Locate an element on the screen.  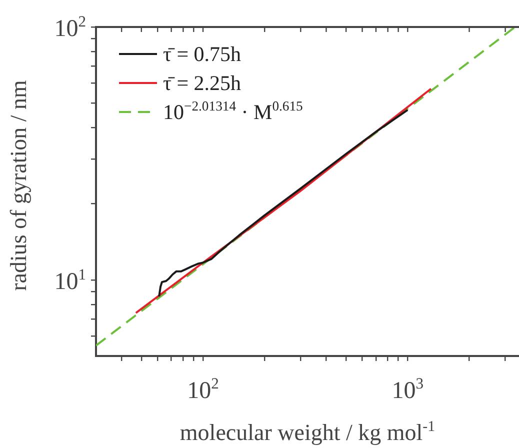
y-axis-title: radius of gyration / nm is located at coordinates (18, 185).